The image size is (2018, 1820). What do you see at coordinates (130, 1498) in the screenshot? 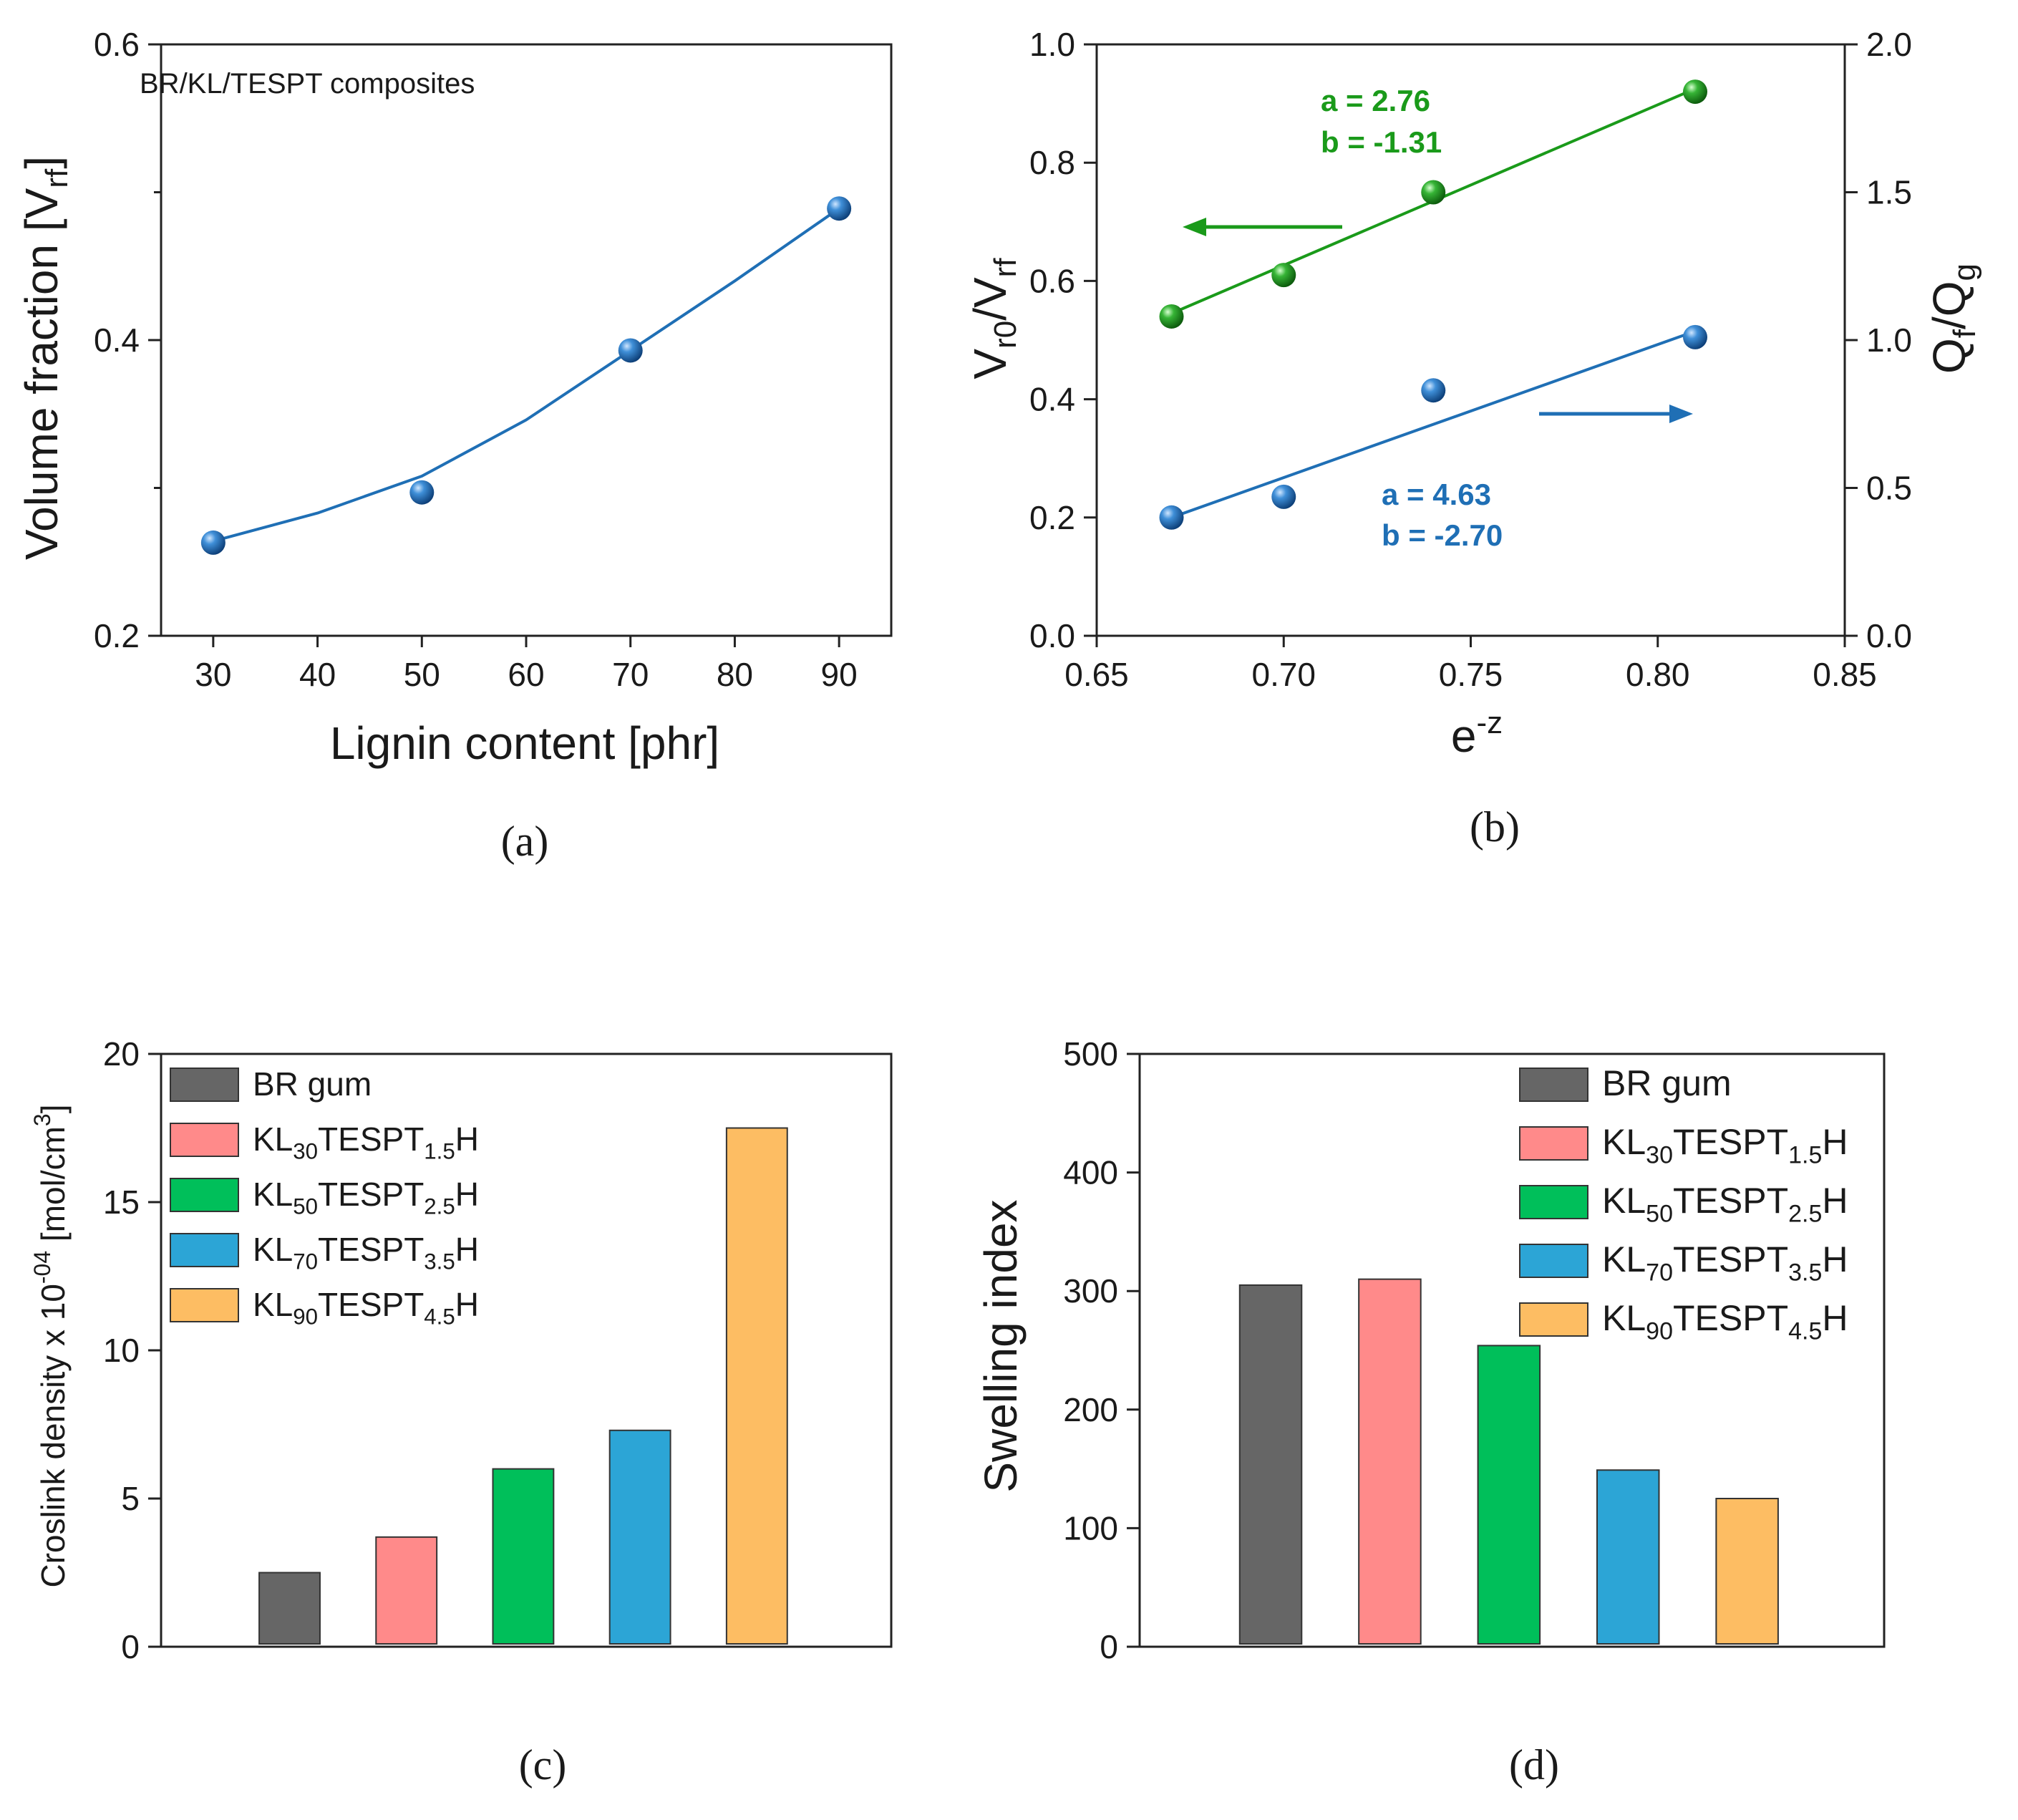
I see `panel-c-ytick-label: 5` at bounding box center [130, 1498].